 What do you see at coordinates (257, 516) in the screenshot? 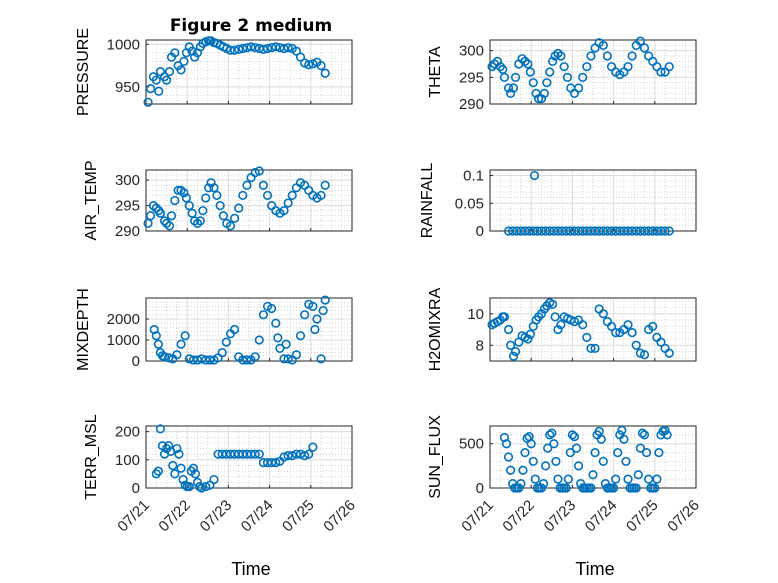
I see `x-tick-label: 07/24` at bounding box center [257, 516].